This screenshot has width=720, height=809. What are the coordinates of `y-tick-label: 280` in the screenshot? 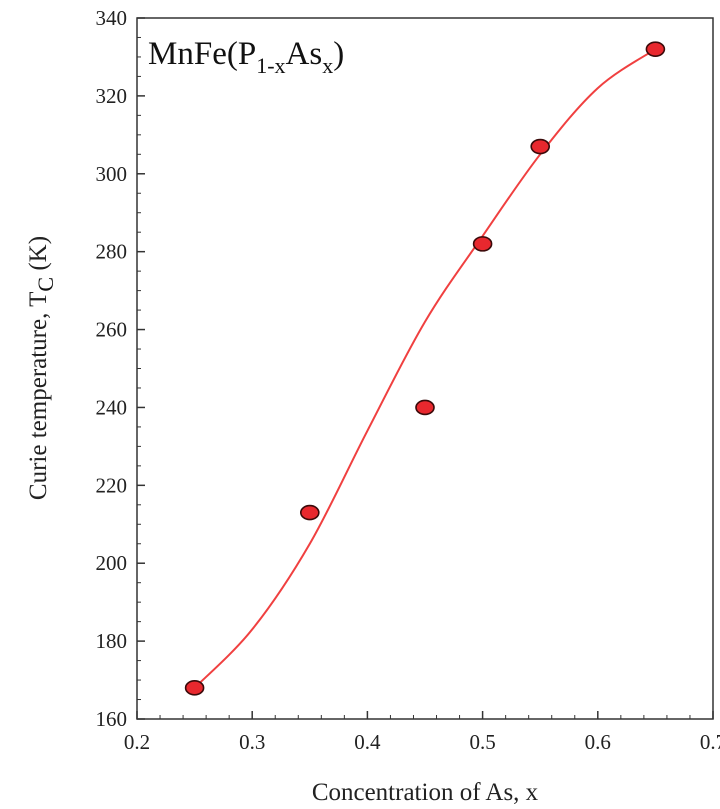 It's located at (112, 252).